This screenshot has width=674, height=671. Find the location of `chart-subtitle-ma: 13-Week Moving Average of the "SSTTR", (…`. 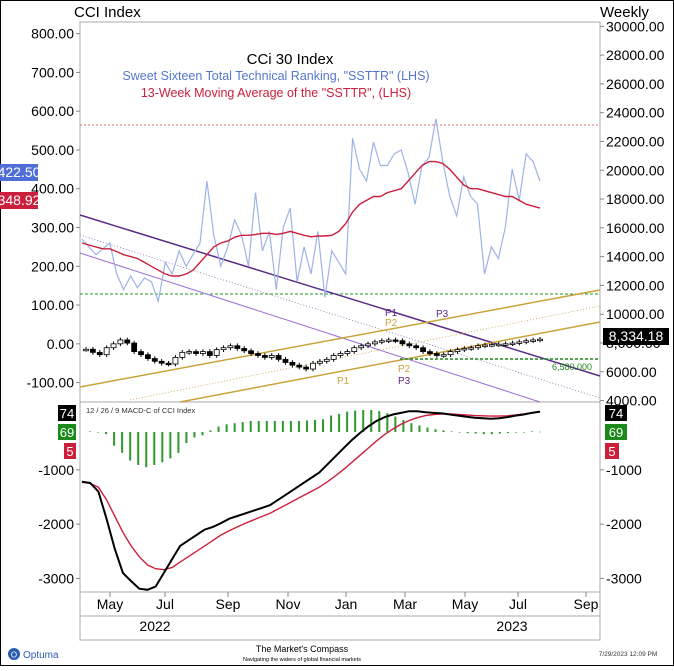

chart-subtitle-ma: 13-Week Moving Average of the "SSTTR", (… is located at coordinates (276, 93).